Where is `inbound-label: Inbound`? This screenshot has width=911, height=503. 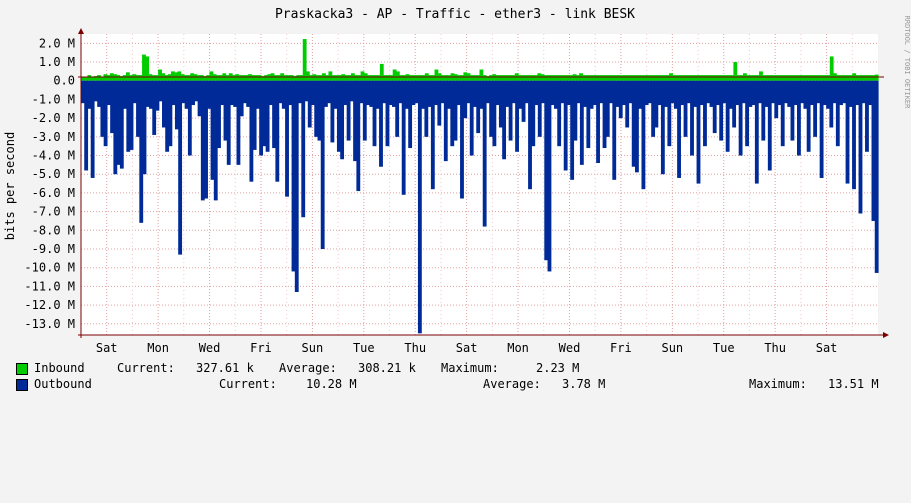 inbound-label: Inbound is located at coordinates (59, 368).